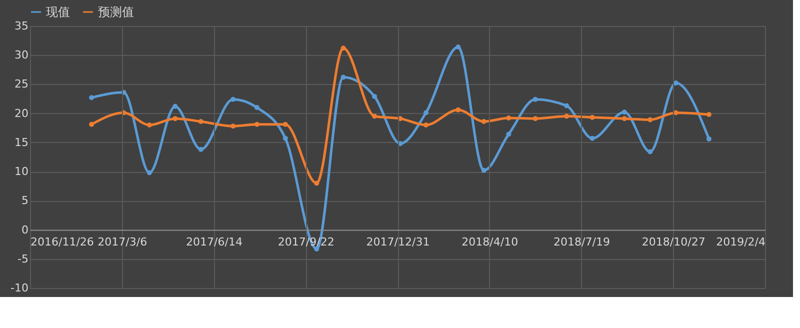 This screenshot has height=328, width=800. Describe the element at coordinates (741, 241) in the screenshot. I see `x-tick-label: 2019/2/4` at that location.